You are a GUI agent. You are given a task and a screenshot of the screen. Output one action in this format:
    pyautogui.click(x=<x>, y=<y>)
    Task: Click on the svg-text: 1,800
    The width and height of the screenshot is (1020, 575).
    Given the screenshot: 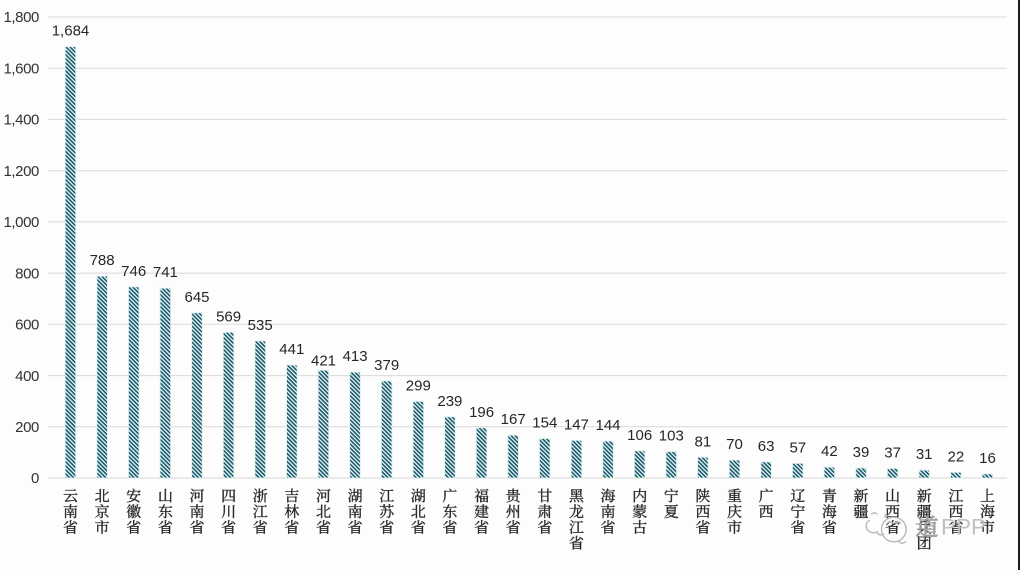 What is the action you would take?
    pyautogui.click(x=21, y=17)
    